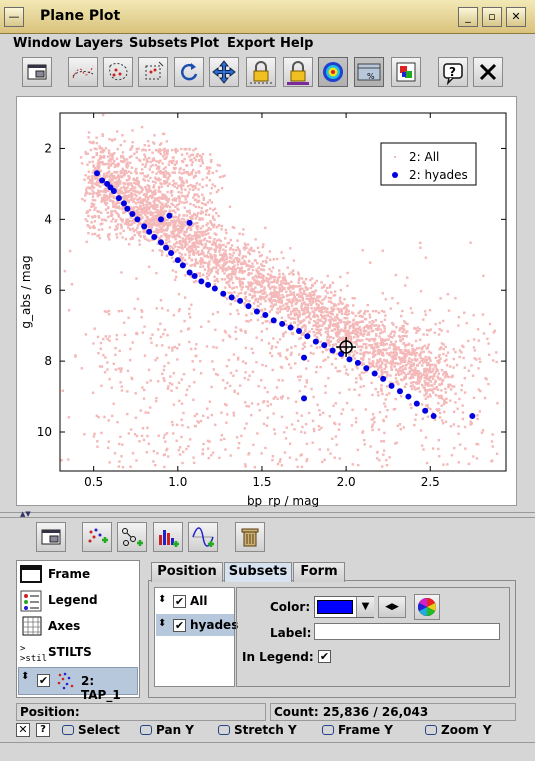 The height and width of the screenshot is (761, 535). What do you see at coordinates (64, 626) in the screenshot?
I see `layer-axes-label: Axes` at bounding box center [64, 626].